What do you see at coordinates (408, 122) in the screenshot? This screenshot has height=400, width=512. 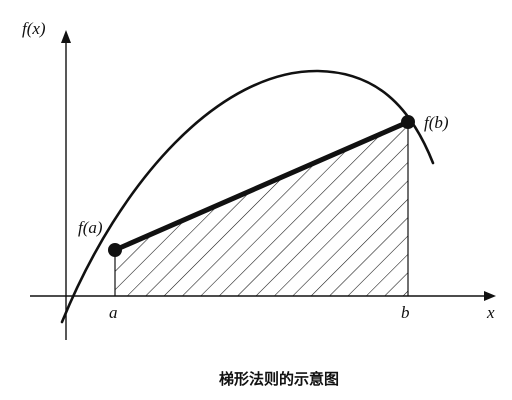 I see `point-b` at bounding box center [408, 122].